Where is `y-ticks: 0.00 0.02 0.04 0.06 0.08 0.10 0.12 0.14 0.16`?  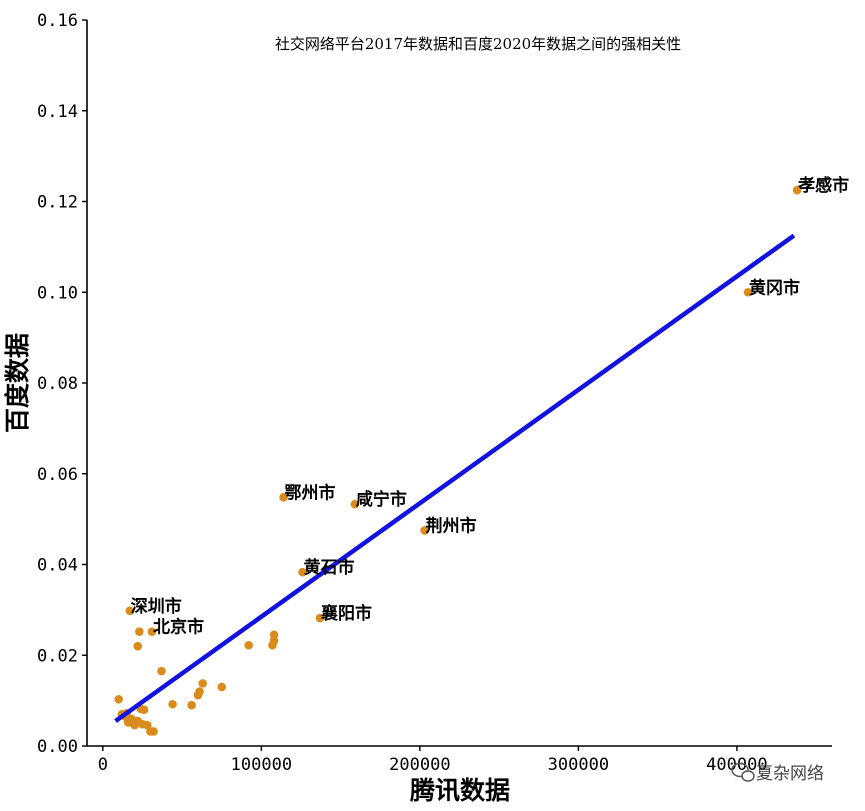
y-ticks: 0.00 0.02 0.04 0.06 0.08 0.10 0.12 0.14 0.16 is located at coordinates (62, 384).